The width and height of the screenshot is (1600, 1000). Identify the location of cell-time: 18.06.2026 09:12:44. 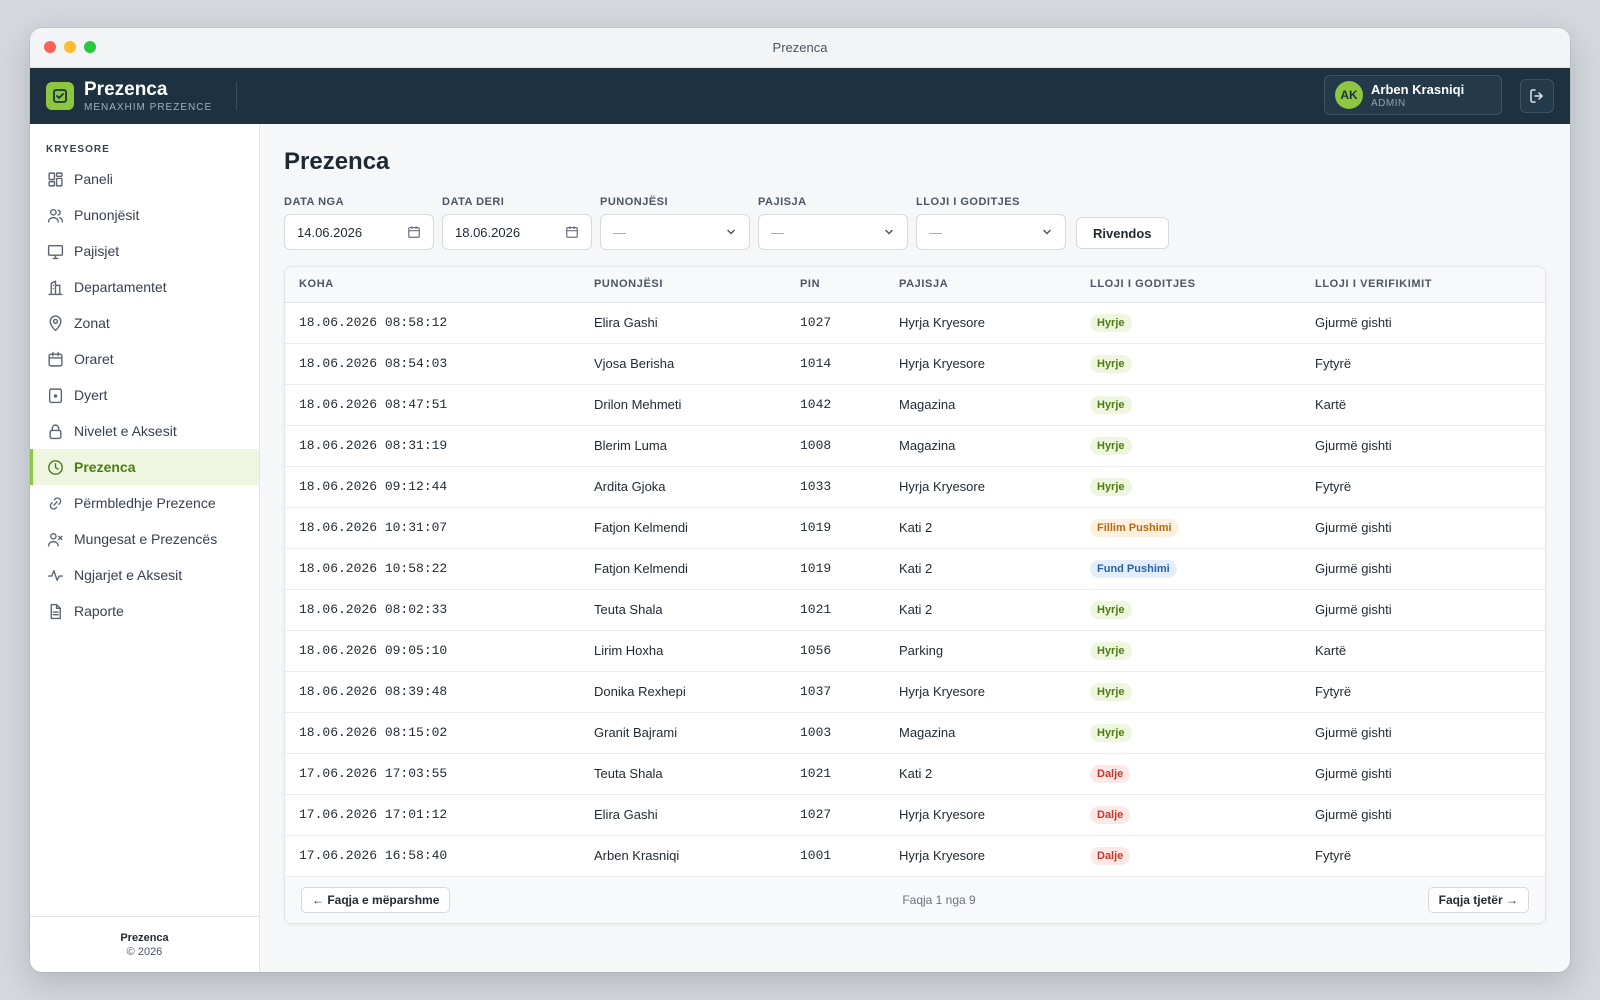
(432, 487).